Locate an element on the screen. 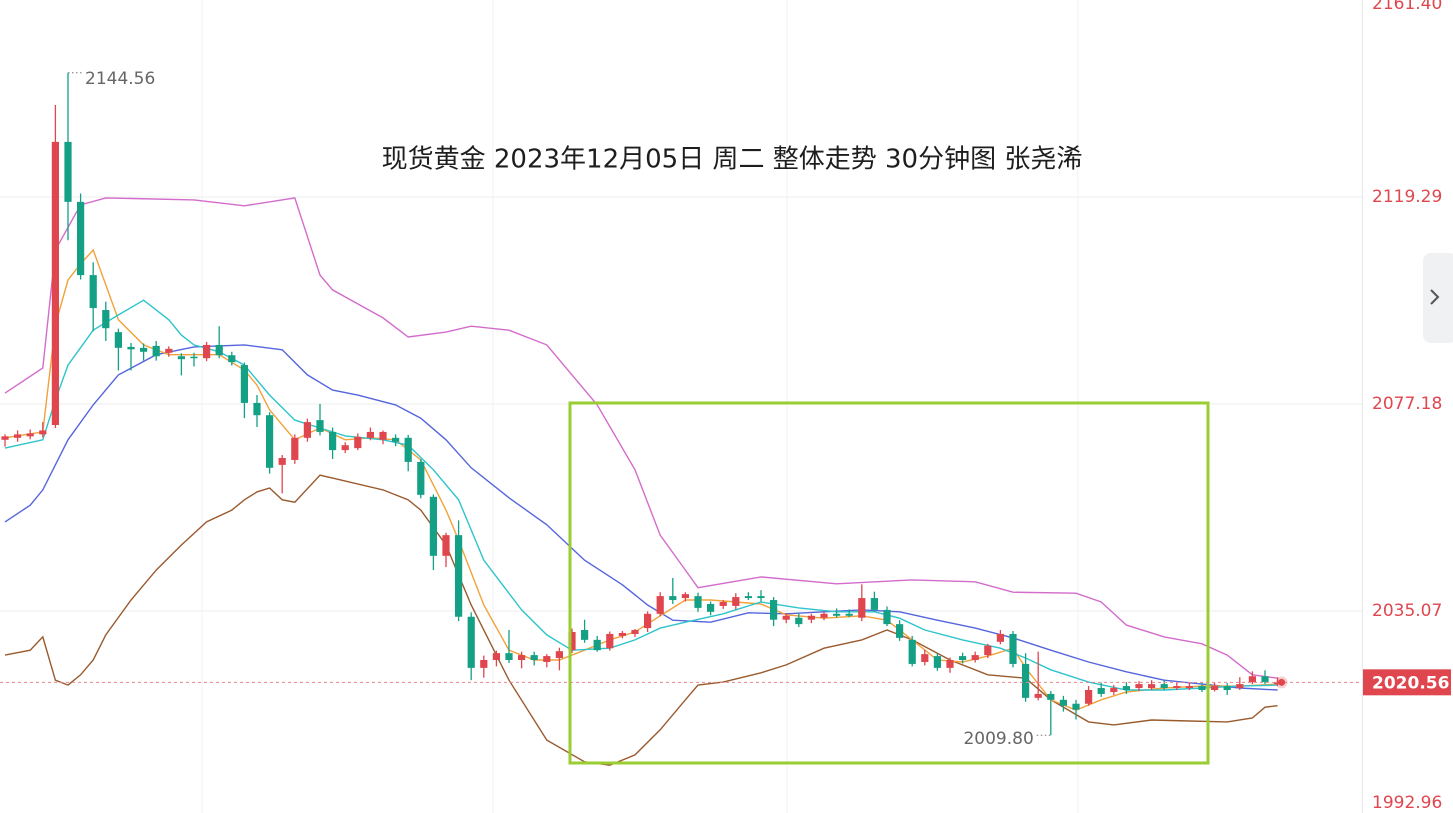 The image size is (1453, 813). y-tick-label: 2077.18 is located at coordinates (1407, 404).